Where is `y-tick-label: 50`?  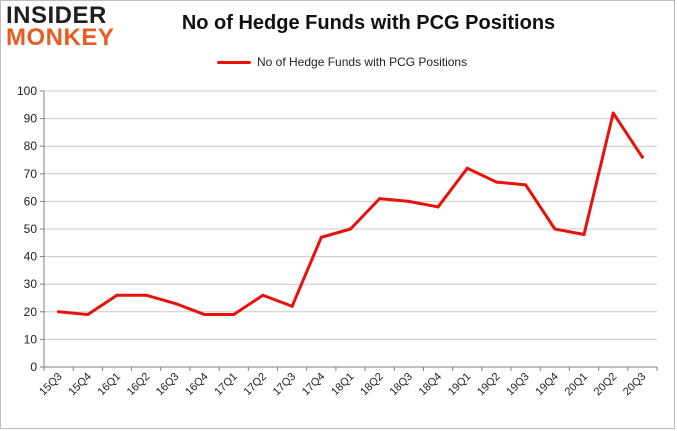 y-tick-label: 50 is located at coordinates (31, 229).